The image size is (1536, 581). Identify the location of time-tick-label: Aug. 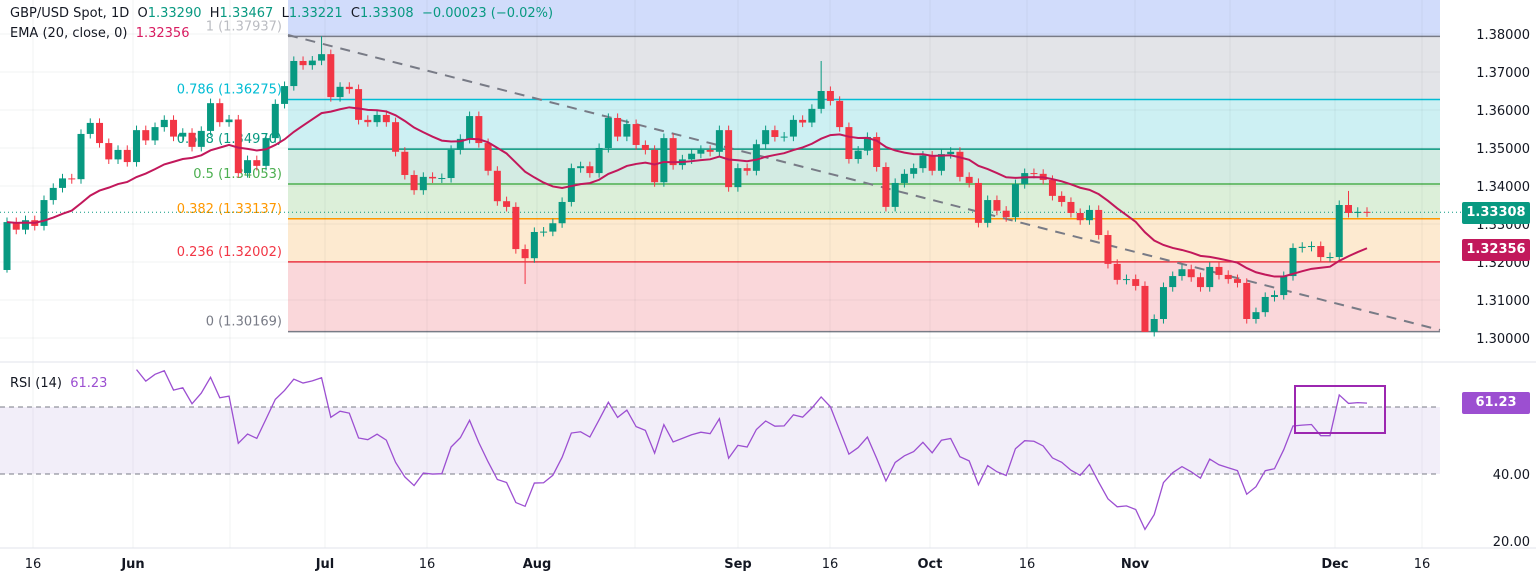
(537, 564).